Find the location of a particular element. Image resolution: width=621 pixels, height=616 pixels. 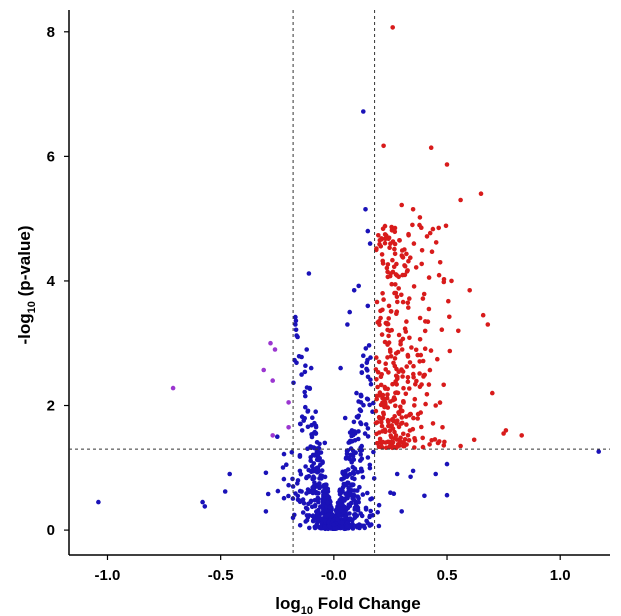

y-tick-label: 6 is located at coordinates (51, 156).